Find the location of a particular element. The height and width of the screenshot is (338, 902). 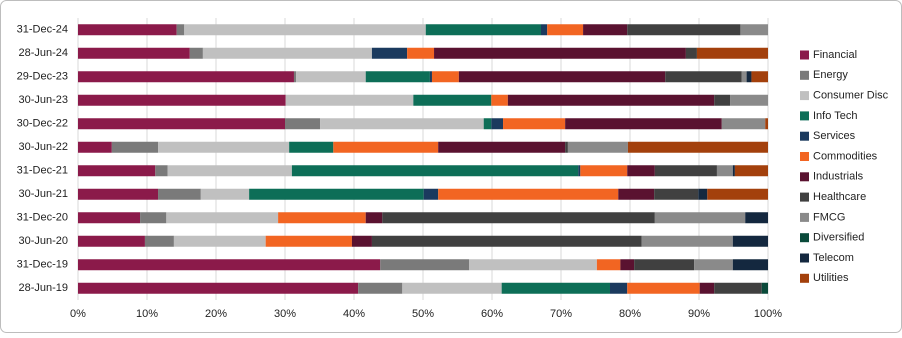

y-tick-label: 30-Dec-22 is located at coordinates (42, 124).